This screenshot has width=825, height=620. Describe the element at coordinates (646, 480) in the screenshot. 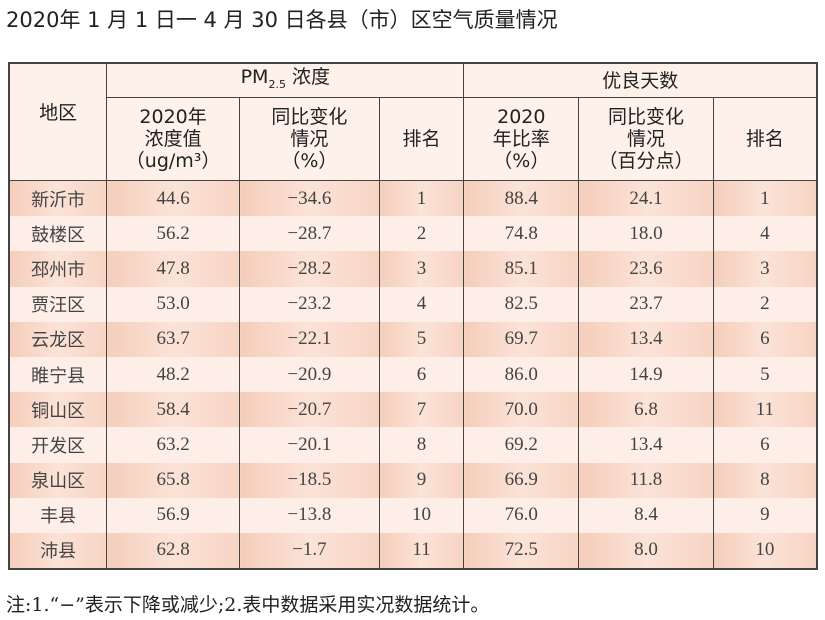

I see `value-cell: 11.8` at that location.